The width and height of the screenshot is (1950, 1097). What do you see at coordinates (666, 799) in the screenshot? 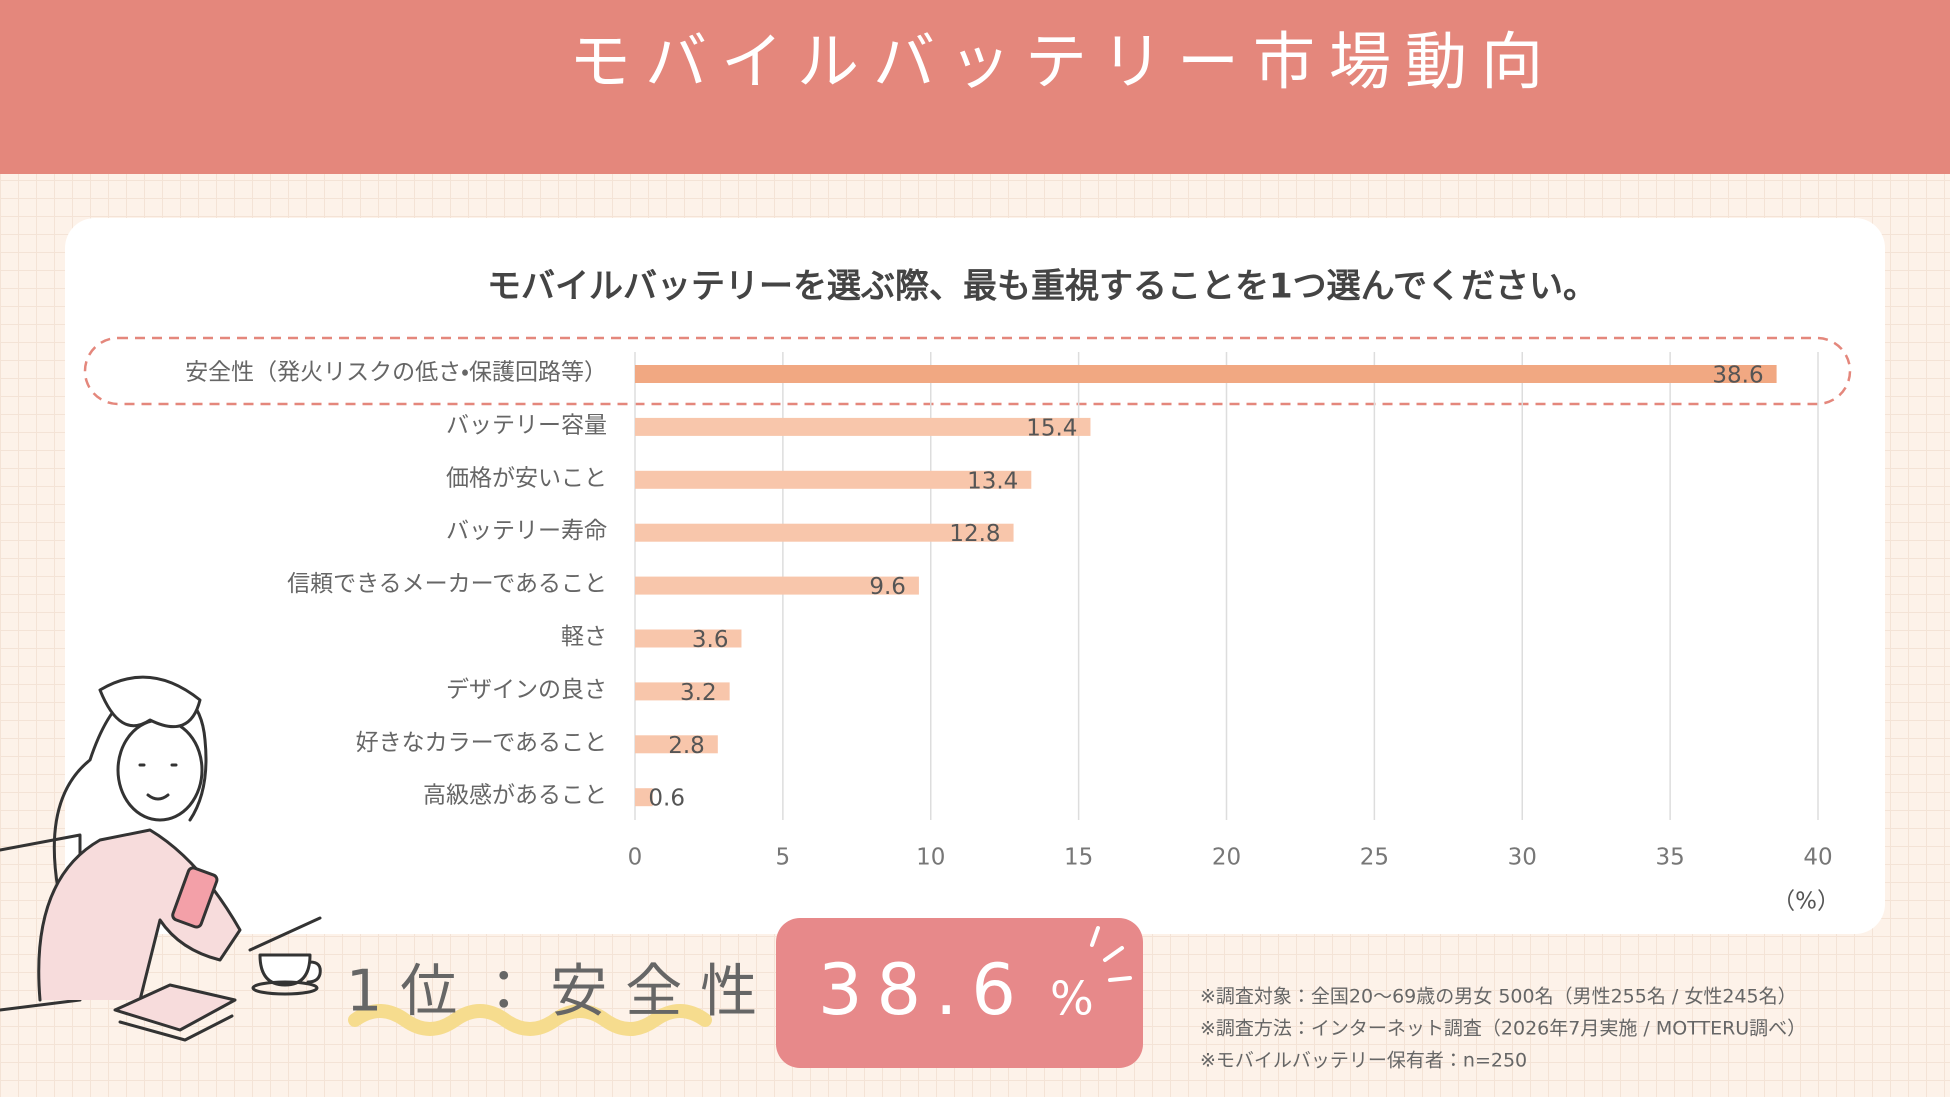
I see `value-label: 0.6` at bounding box center [666, 799].